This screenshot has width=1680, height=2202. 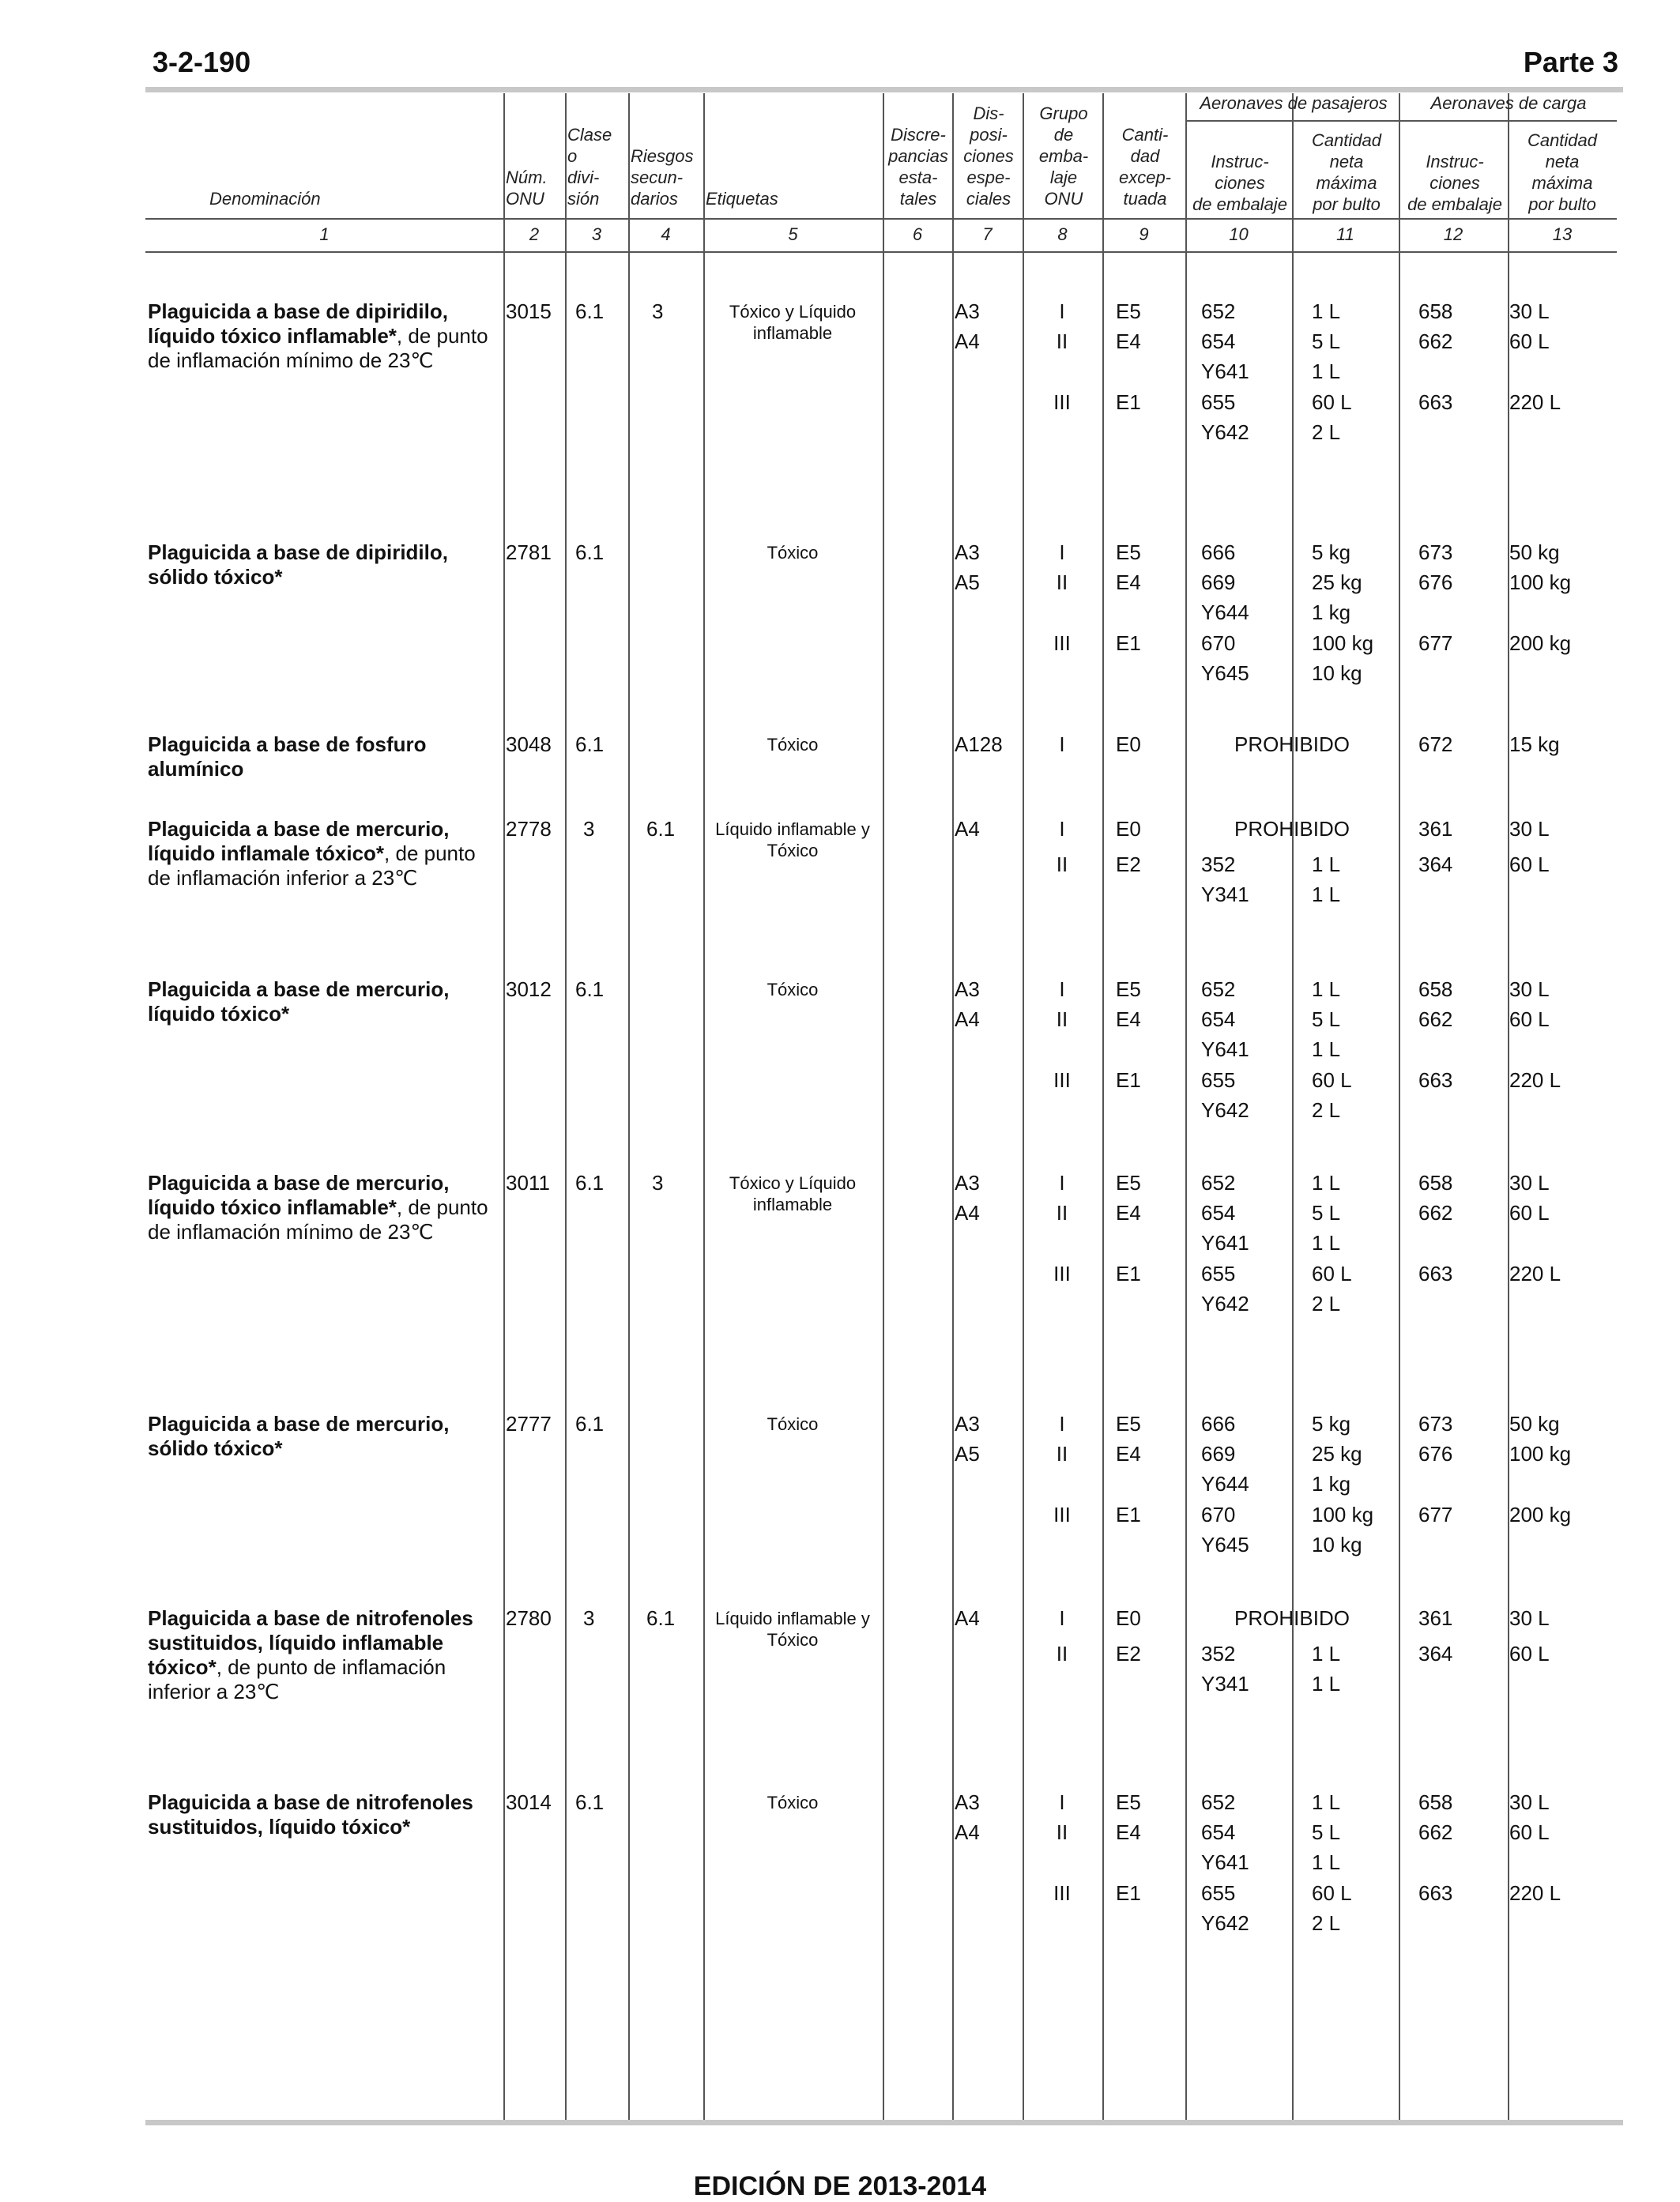 What do you see at coordinates (1570, 62) in the screenshot?
I see `part-label: Parte 3` at bounding box center [1570, 62].